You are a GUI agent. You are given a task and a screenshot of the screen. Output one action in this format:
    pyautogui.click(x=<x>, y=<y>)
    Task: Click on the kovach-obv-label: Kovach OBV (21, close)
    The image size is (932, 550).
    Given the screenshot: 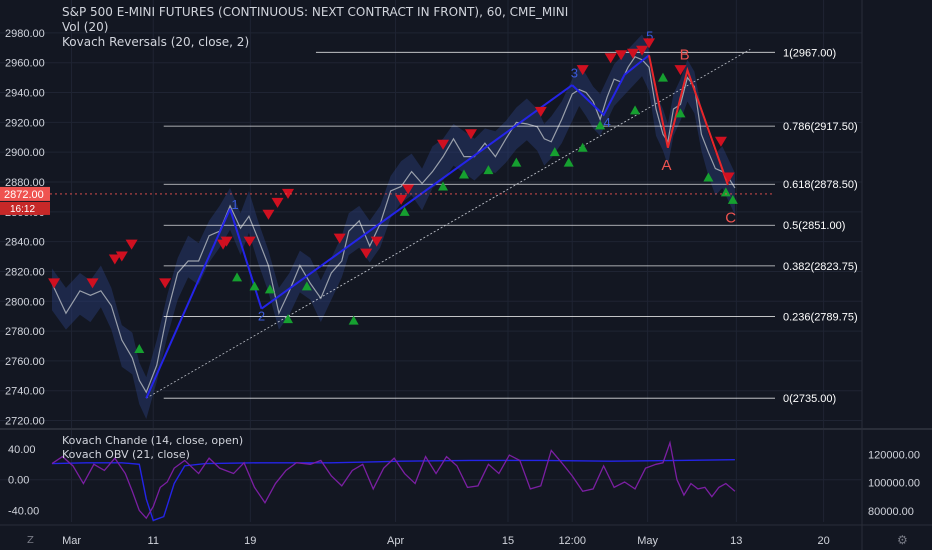 What is the action you would take?
    pyautogui.click(x=126, y=454)
    